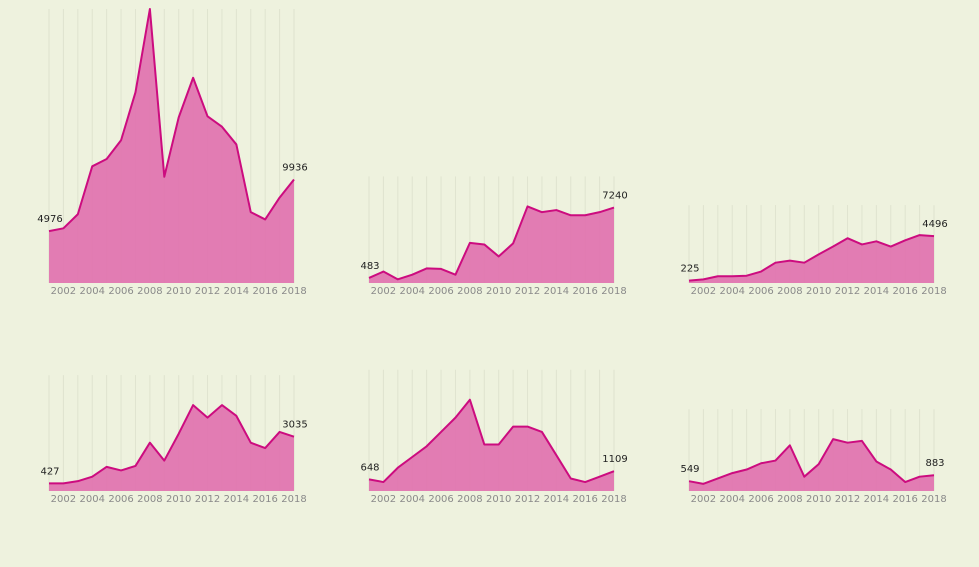  What do you see at coordinates (294, 425) in the screenshot?
I see `last-value-label: 3035` at bounding box center [294, 425].